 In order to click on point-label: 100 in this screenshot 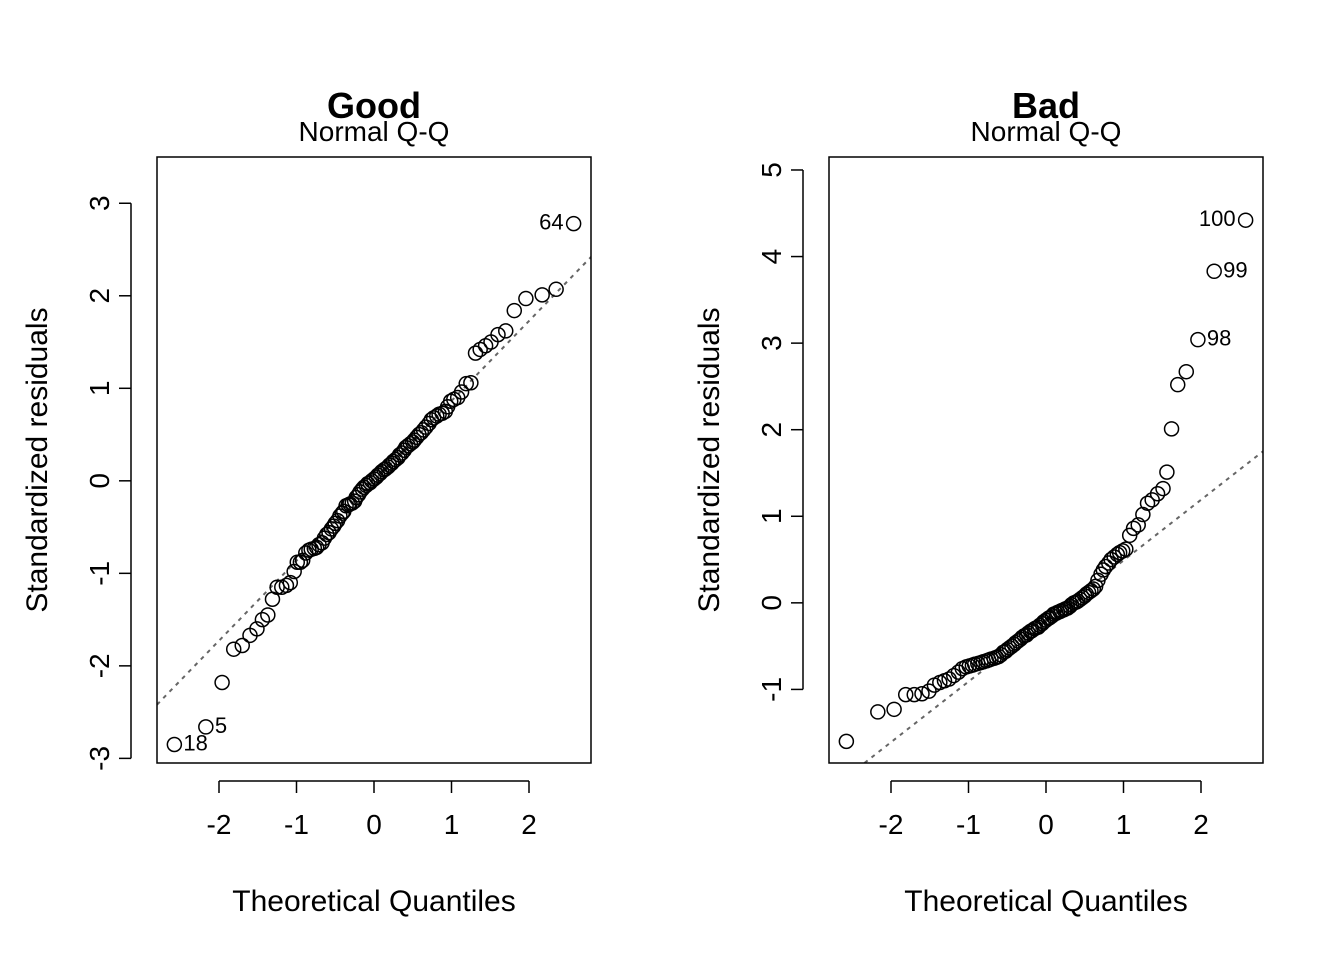, I will do `click(1217, 218)`.